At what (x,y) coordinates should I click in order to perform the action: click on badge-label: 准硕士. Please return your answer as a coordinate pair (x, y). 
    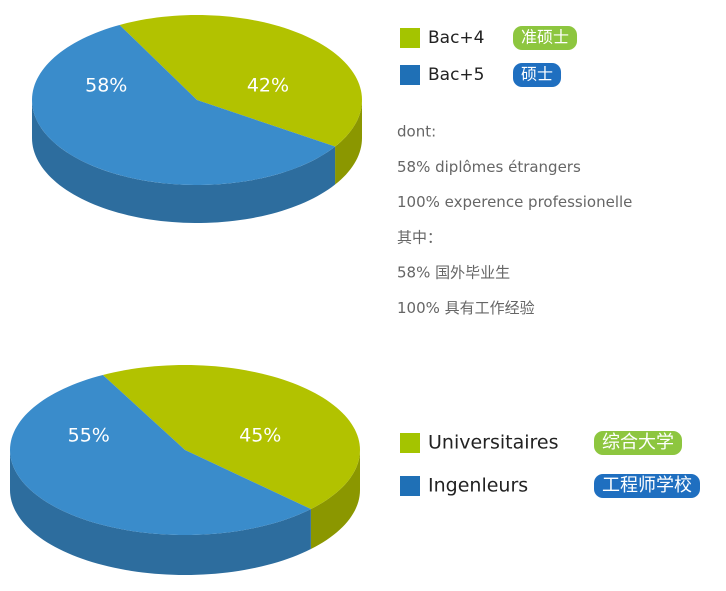
    Looking at the image, I should click on (545, 37).